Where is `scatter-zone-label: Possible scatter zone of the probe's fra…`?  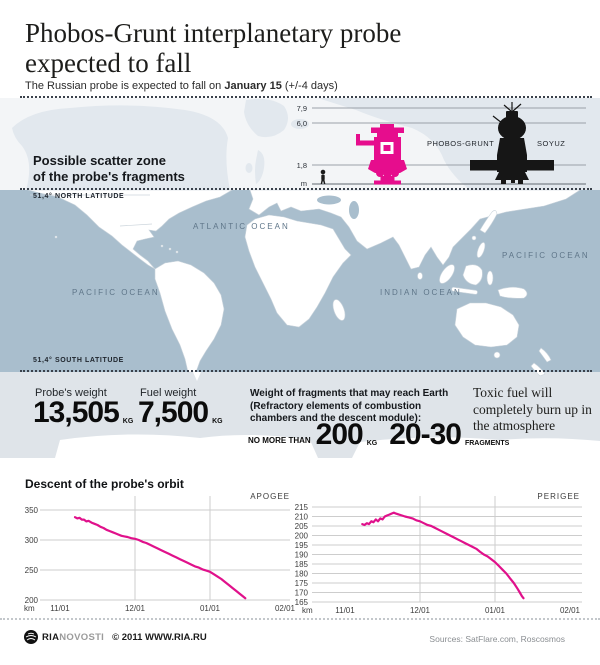 scatter-zone-label: Possible scatter zone of the probe's fra… is located at coordinates (109, 169).